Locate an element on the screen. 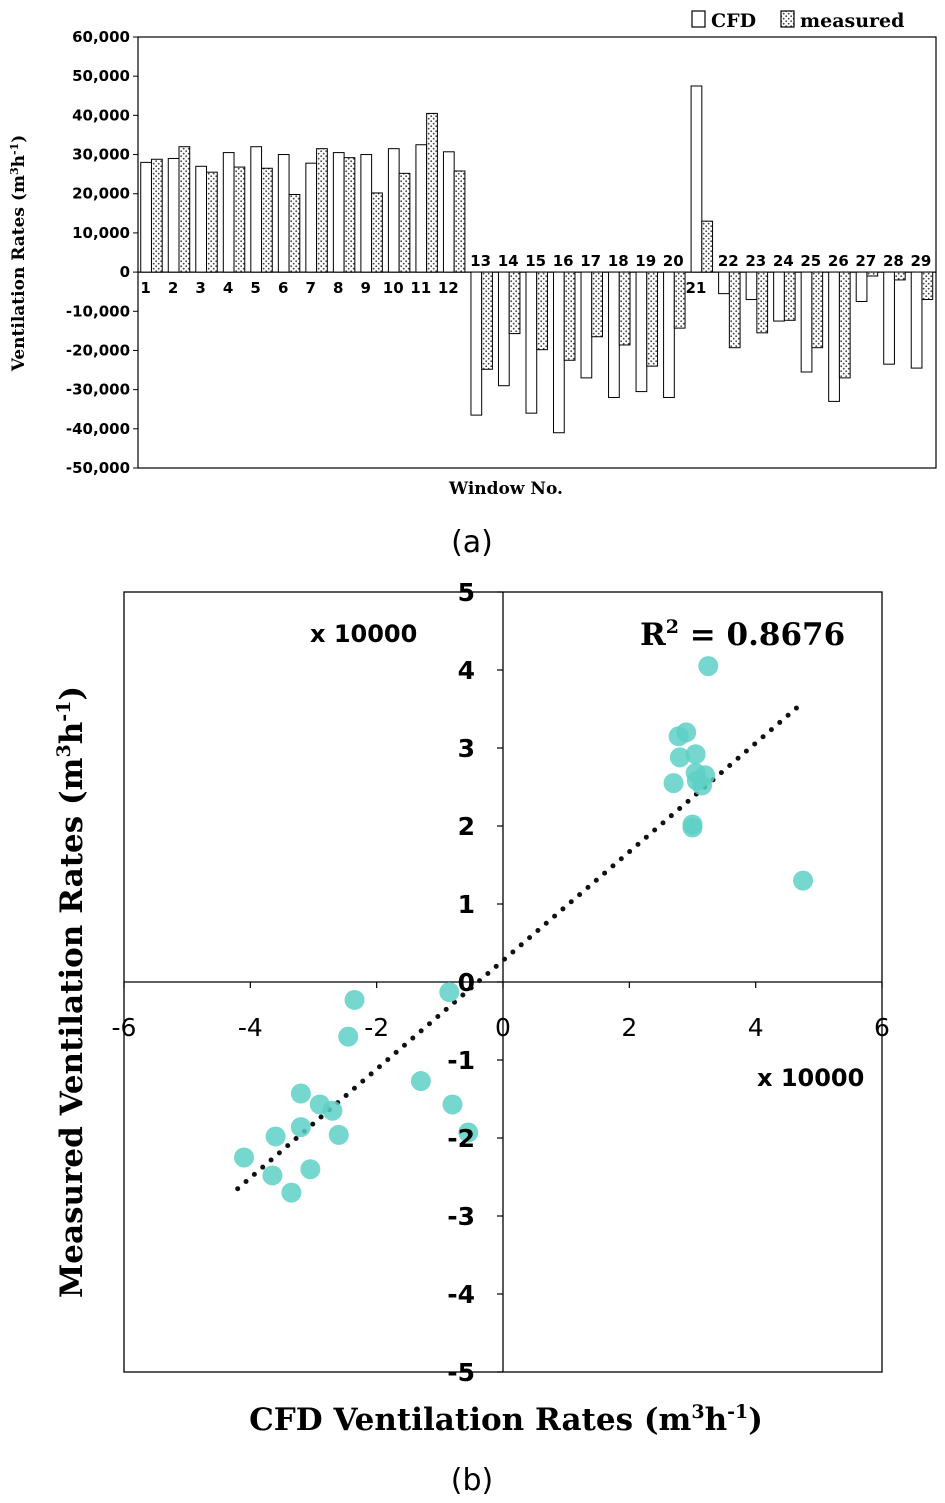  bar-category-label: 6 is located at coordinates (283, 288).